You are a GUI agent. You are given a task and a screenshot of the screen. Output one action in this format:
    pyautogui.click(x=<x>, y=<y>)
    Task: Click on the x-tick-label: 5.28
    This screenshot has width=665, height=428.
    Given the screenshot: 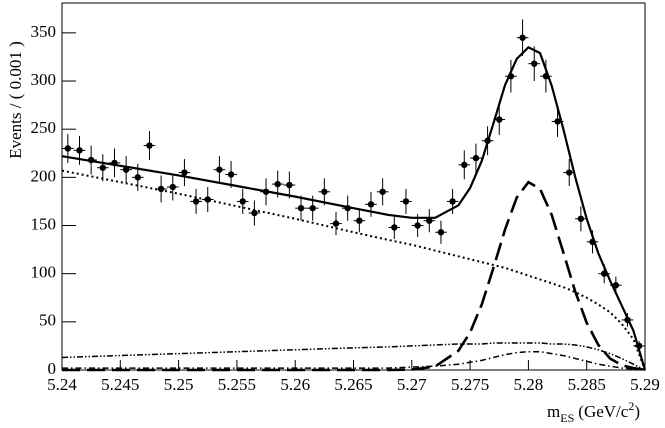 What is the action you would take?
    pyautogui.click(x=529, y=384)
    